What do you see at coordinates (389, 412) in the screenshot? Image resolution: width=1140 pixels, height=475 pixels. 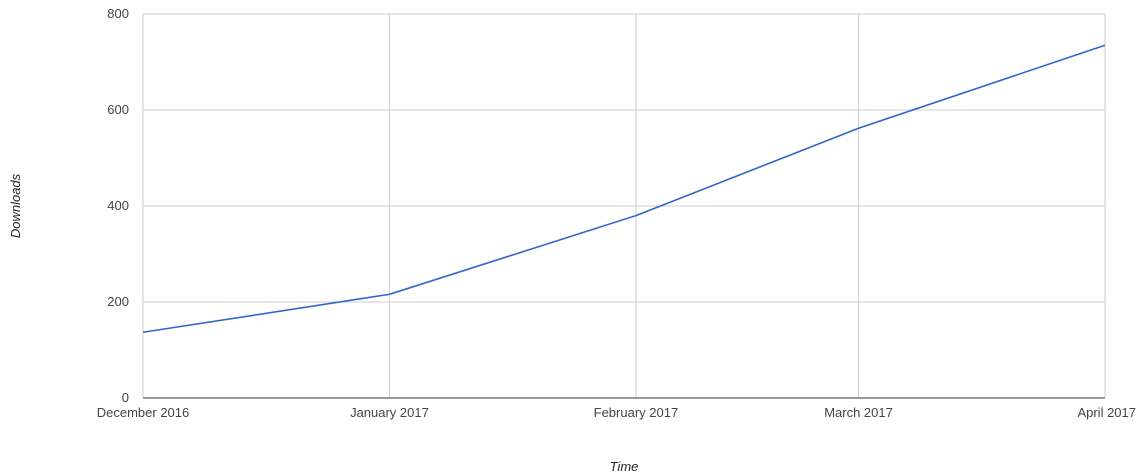 I see `x-tick-label: January 2017` at bounding box center [389, 412].